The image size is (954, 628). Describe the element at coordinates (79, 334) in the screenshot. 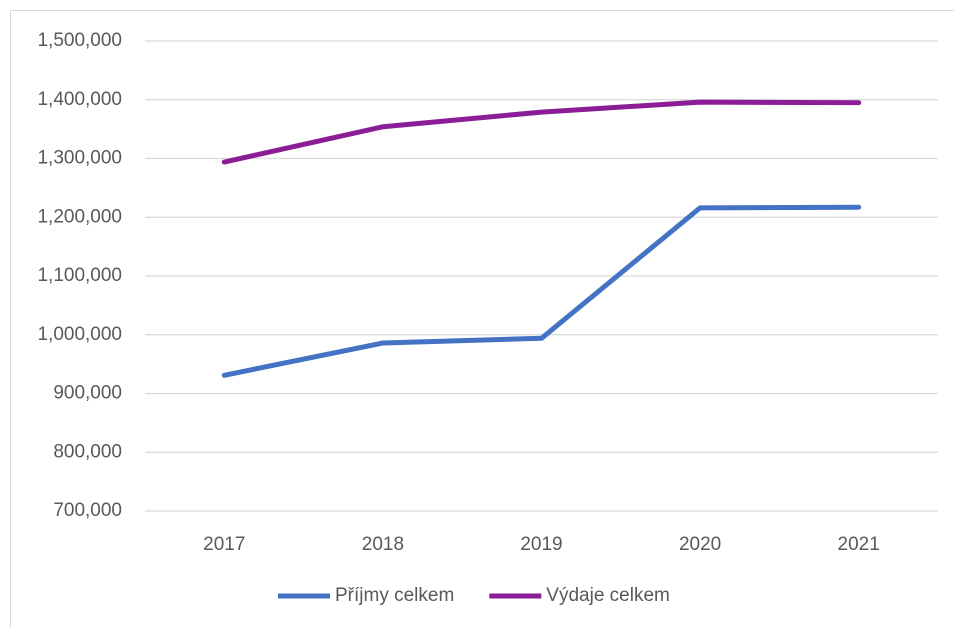

I see `y-tick-label: 1,000,000` at that location.